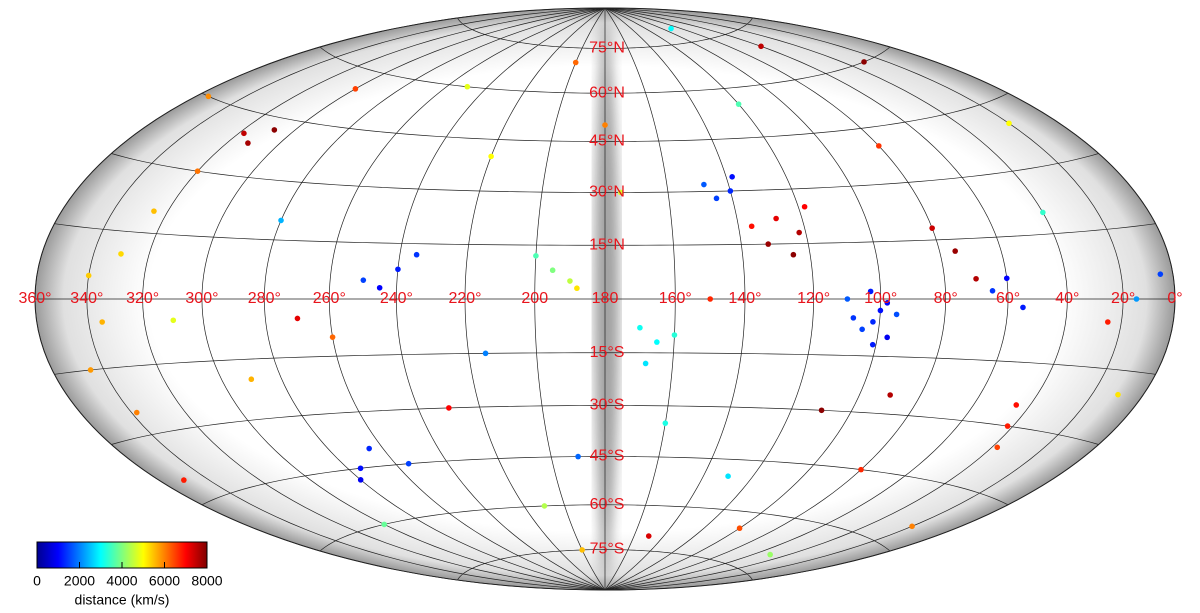 The height and width of the screenshot is (613, 1200). I want to click on latitude-label: 60°S, so click(607, 504).